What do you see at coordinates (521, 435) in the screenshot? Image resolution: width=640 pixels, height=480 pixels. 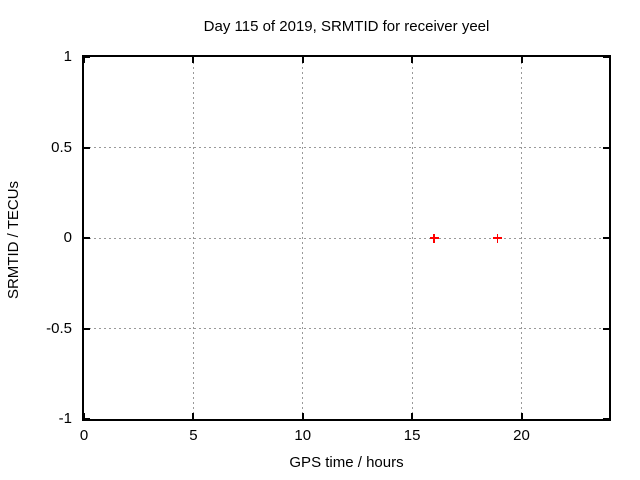 I see `x-tick-label: 20` at bounding box center [521, 435].